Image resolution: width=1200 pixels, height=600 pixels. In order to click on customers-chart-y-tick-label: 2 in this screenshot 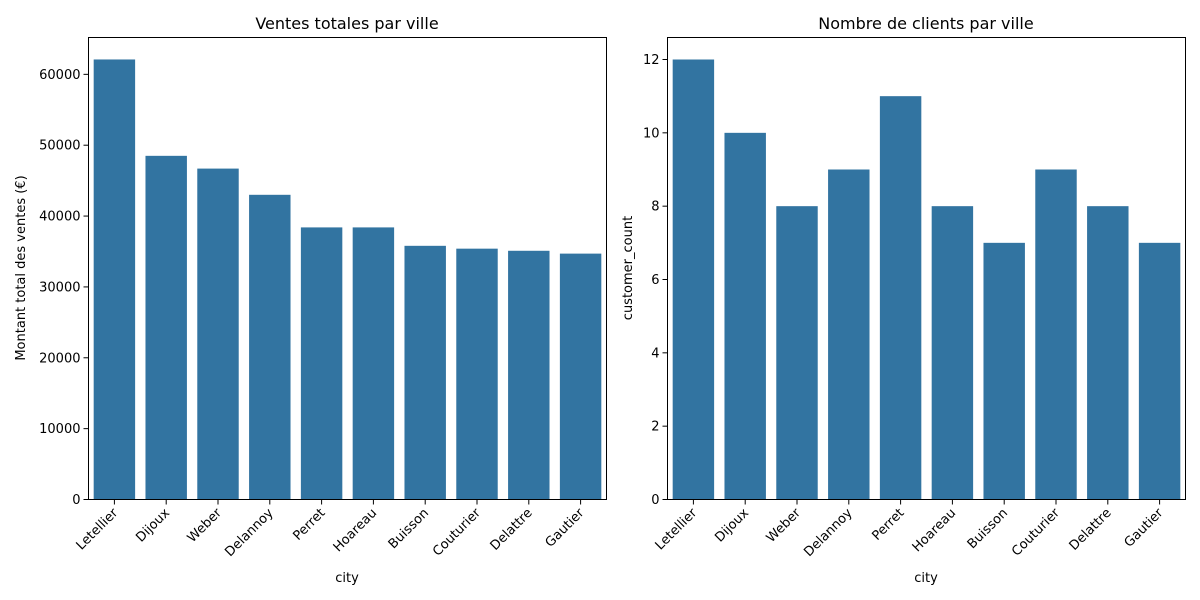, I will do `click(655, 427)`.